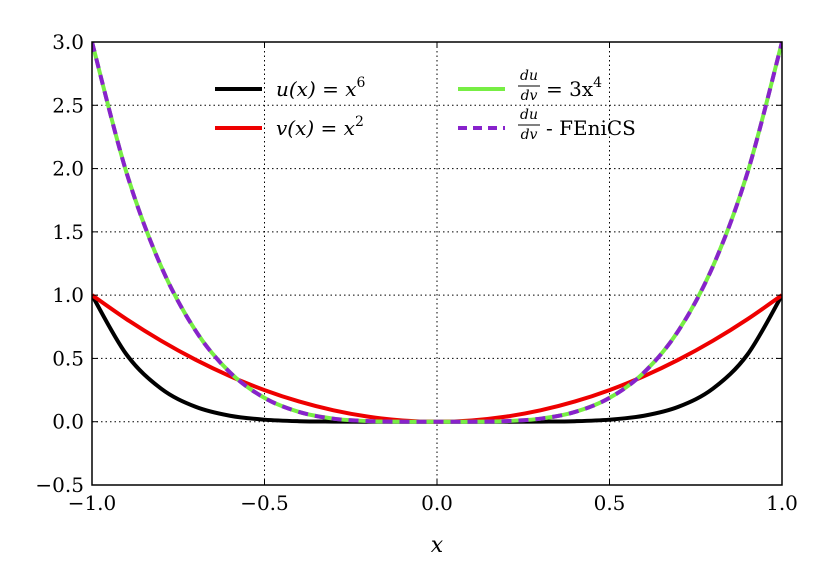  Describe the element at coordinates (68, 169) in the screenshot. I see `y-tick-label: 2.0` at that location.